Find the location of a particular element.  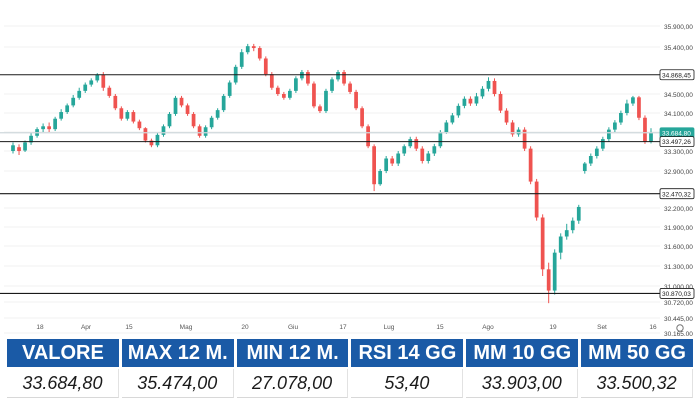

y-tick-label: 34.500,00 is located at coordinates (678, 95).